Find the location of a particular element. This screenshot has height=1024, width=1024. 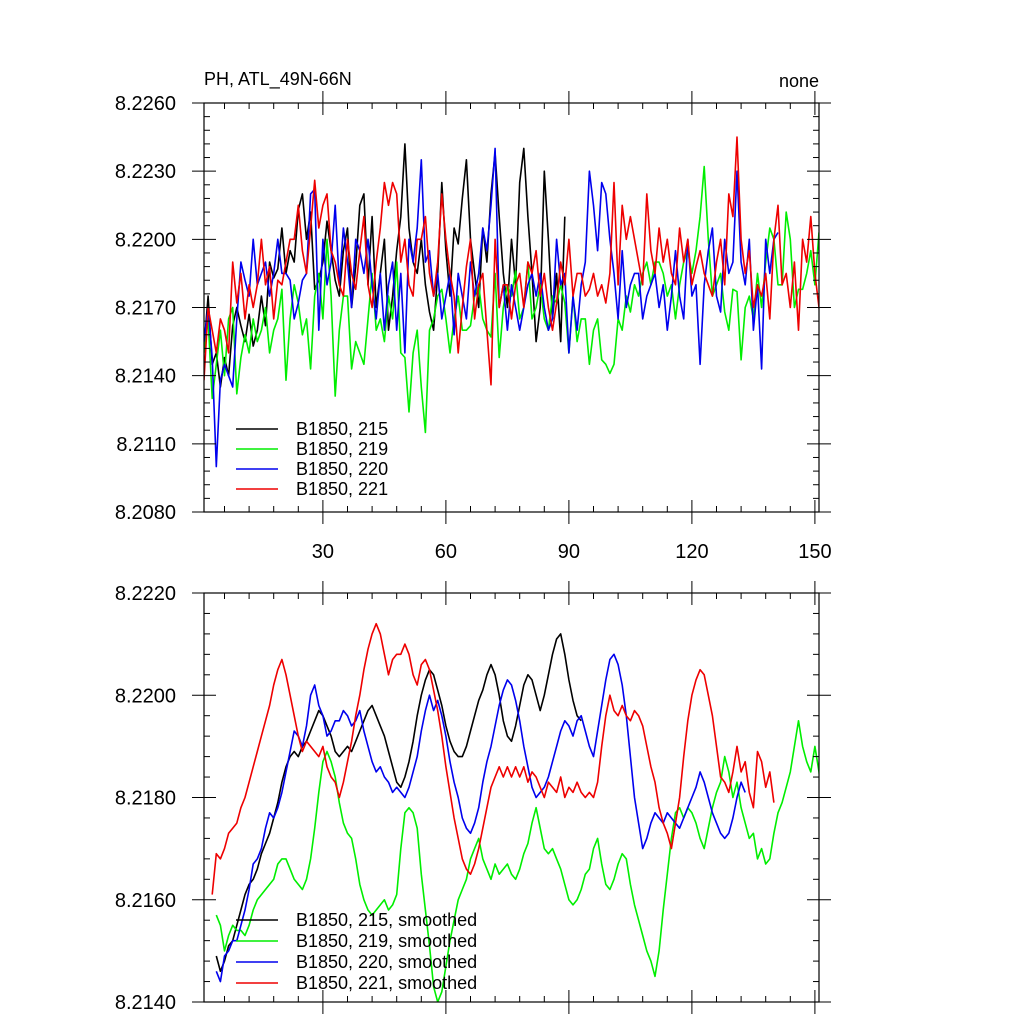

y-tick-label: 8.2170 is located at coordinates (145, 309).